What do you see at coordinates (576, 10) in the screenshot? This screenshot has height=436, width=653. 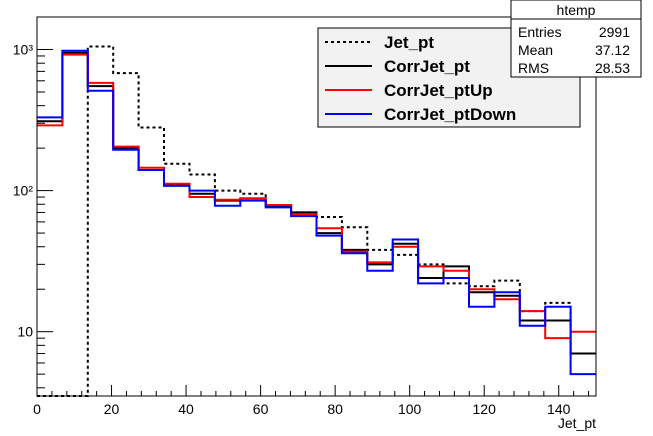 I see `stats-box-title: htemp` at bounding box center [576, 10].